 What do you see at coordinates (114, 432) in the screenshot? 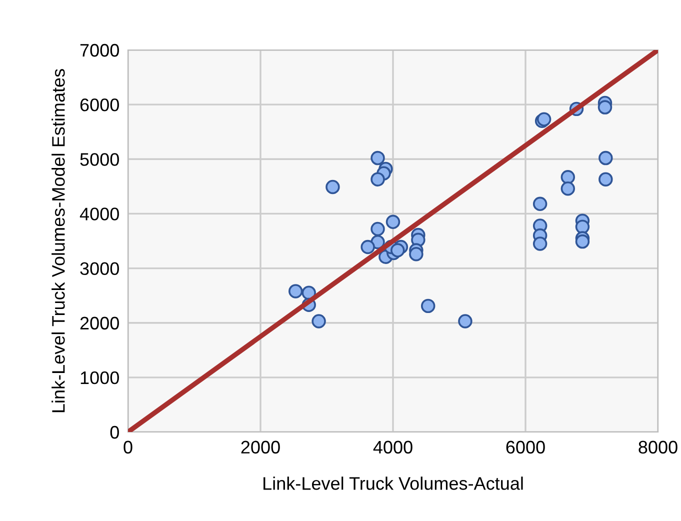
I see `y-tick-label: 0` at bounding box center [114, 432].